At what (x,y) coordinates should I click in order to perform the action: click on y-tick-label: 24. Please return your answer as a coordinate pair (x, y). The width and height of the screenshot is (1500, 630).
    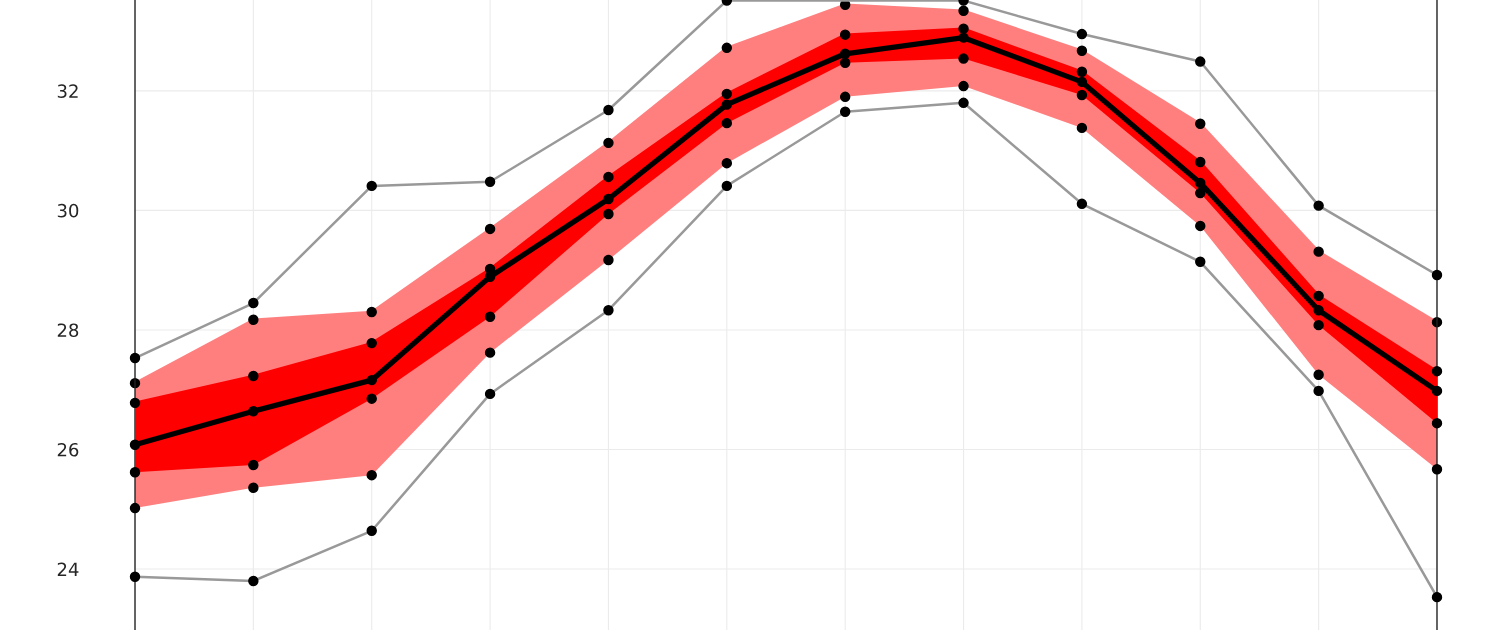
    Looking at the image, I should click on (68, 569).